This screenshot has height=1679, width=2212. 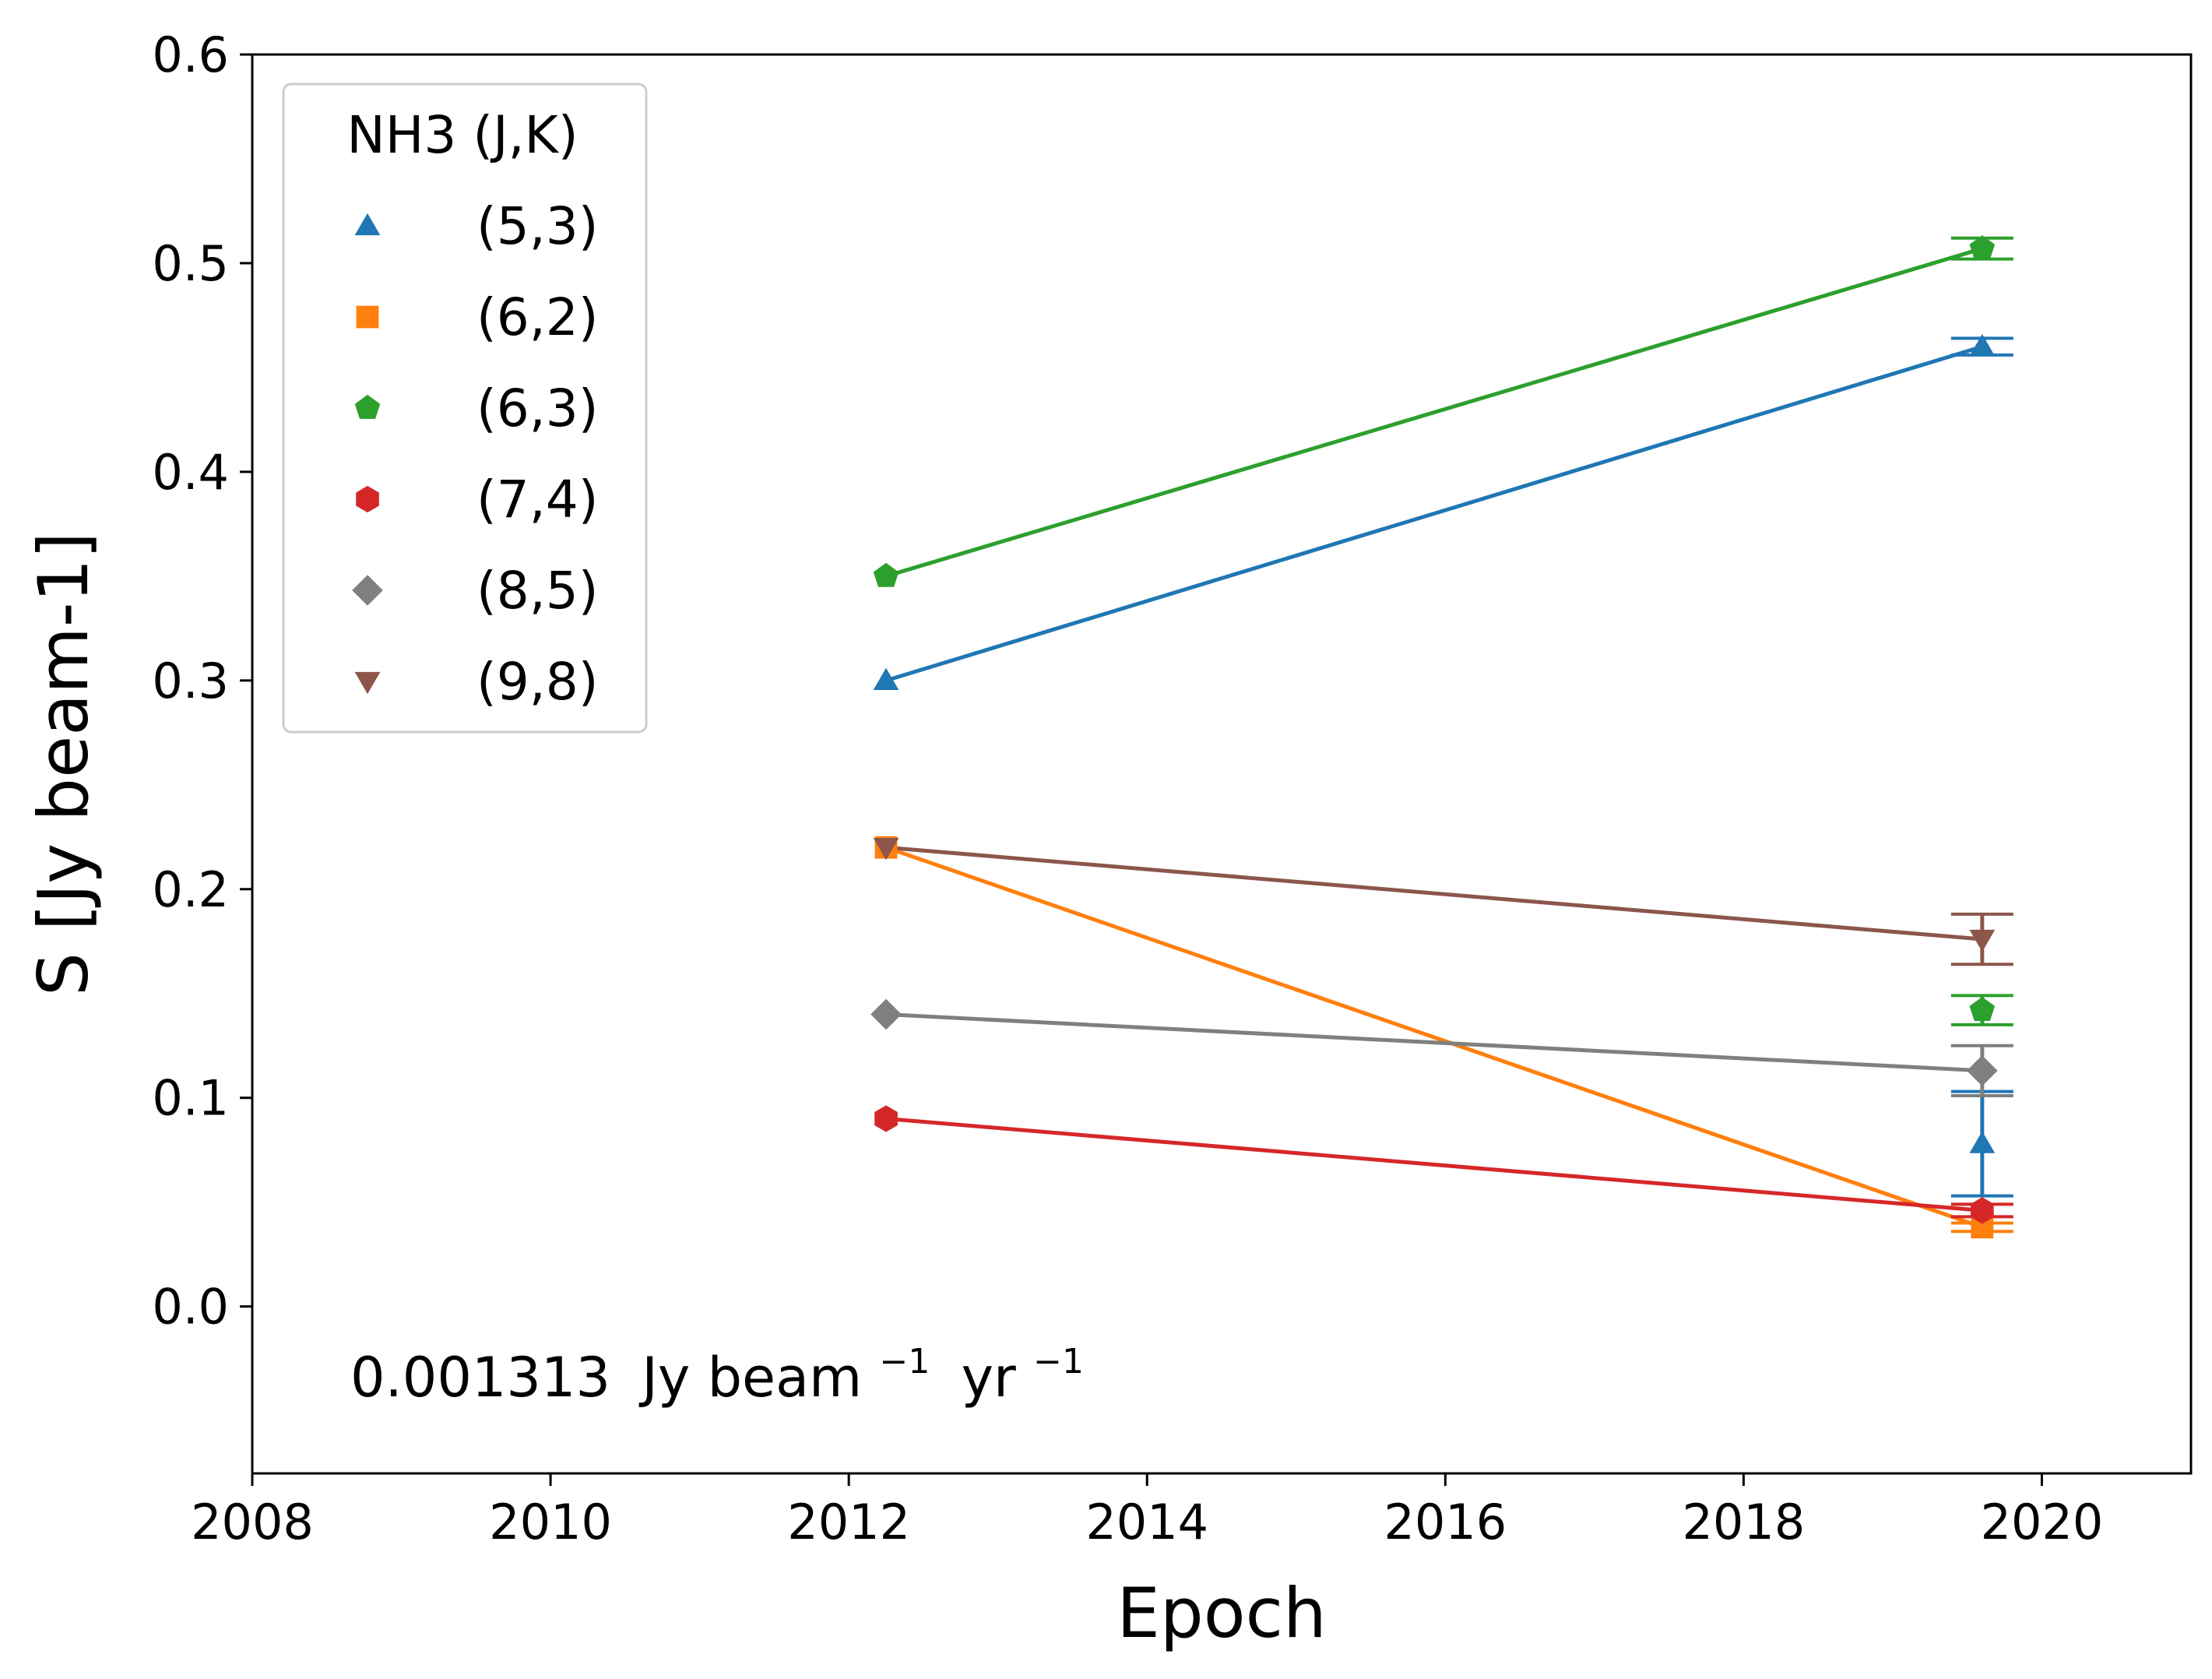 What do you see at coordinates (462, 135) in the screenshot?
I see `legend-title: NH3 (J,K)` at bounding box center [462, 135].